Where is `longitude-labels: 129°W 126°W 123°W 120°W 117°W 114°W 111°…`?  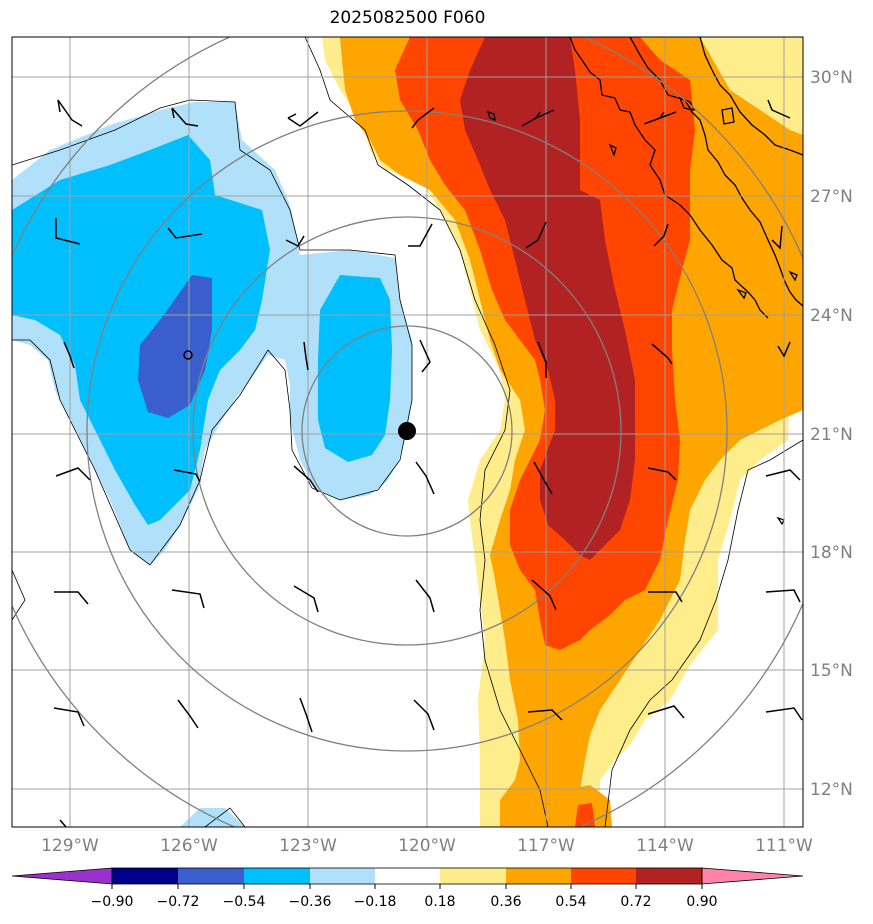
longitude-labels: 129°W 126°W 123°W 120°W 117°W 114°W 111°… is located at coordinates (427, 846).